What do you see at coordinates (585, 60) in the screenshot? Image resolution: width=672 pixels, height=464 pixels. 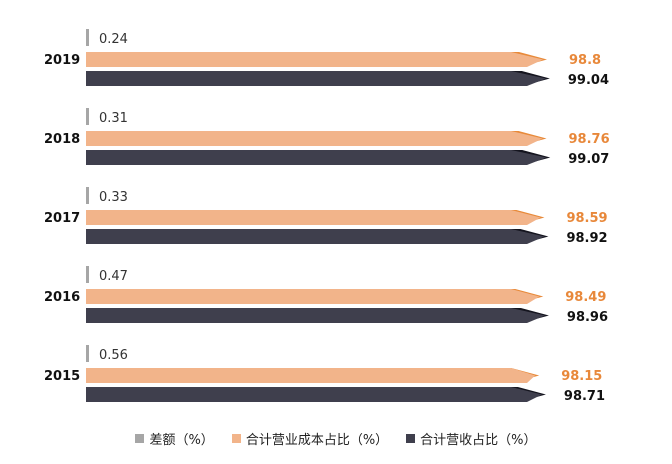 I see `cost-share-label-0: 98.8` at bounding box center [585, 60].